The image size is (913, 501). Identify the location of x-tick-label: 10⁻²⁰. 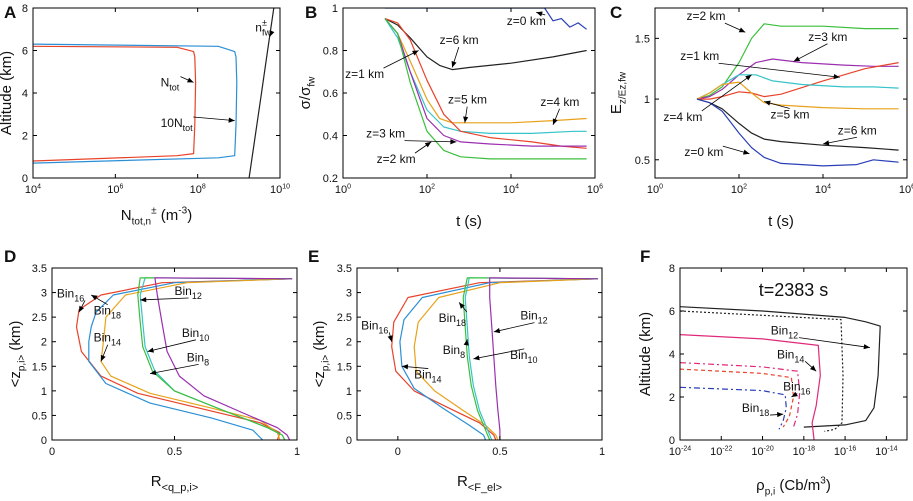
(762, 451).